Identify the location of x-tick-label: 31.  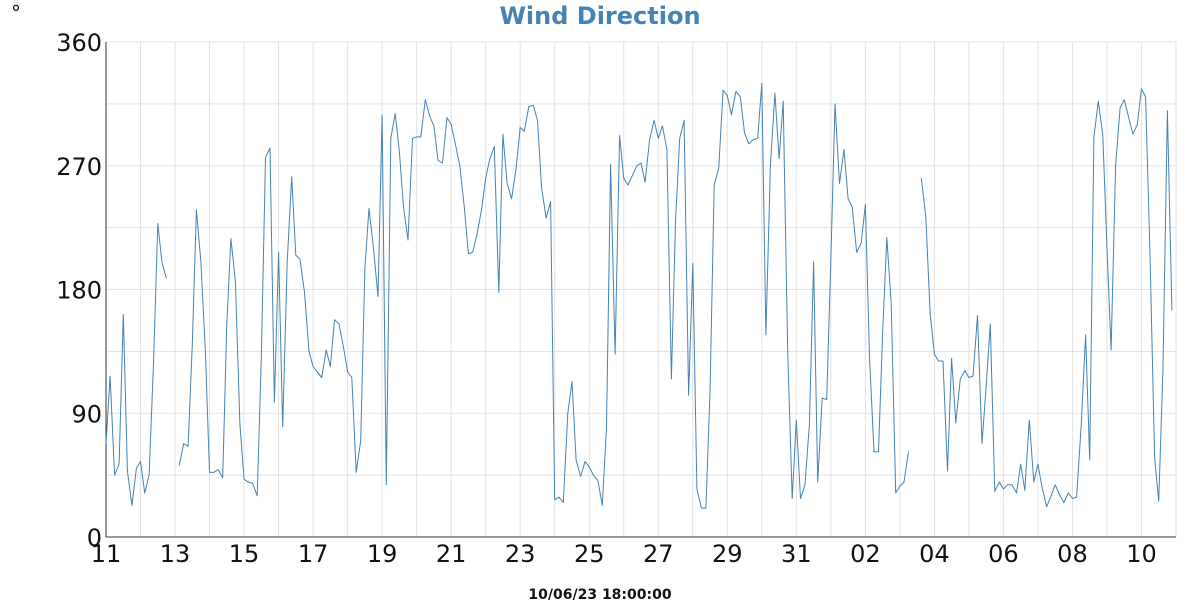
(796, 554).